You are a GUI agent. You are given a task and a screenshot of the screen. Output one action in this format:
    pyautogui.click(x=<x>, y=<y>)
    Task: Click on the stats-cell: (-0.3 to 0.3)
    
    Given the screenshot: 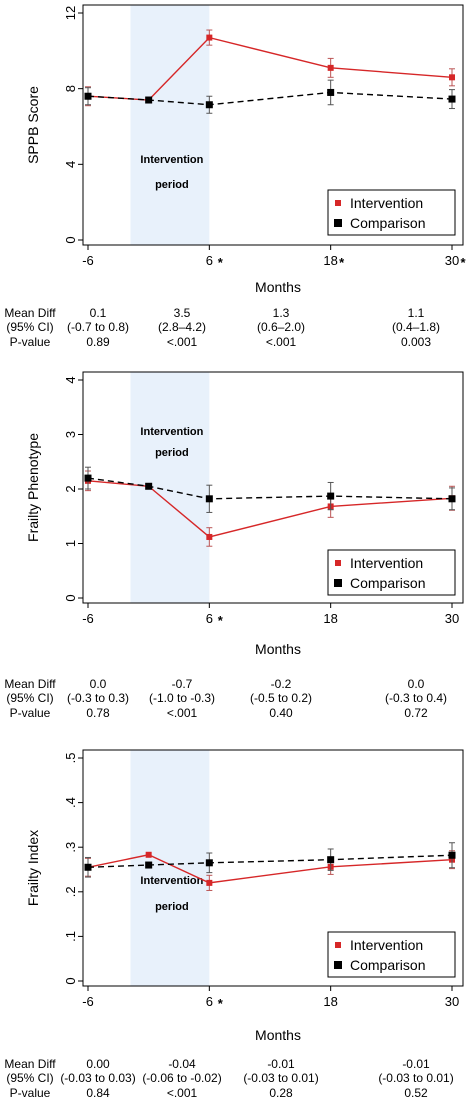 What is the action you would take?
    pyautogui.click(x=98, y=698)
    